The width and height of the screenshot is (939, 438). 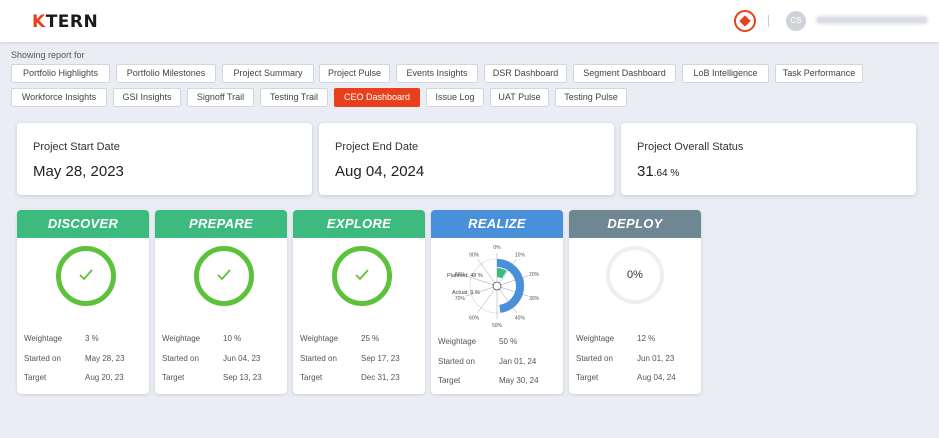 What do you see at coordinates (92, 338) in the screenshot?
I see `weightage-value: 3 %` at bounding box center [92, 338].